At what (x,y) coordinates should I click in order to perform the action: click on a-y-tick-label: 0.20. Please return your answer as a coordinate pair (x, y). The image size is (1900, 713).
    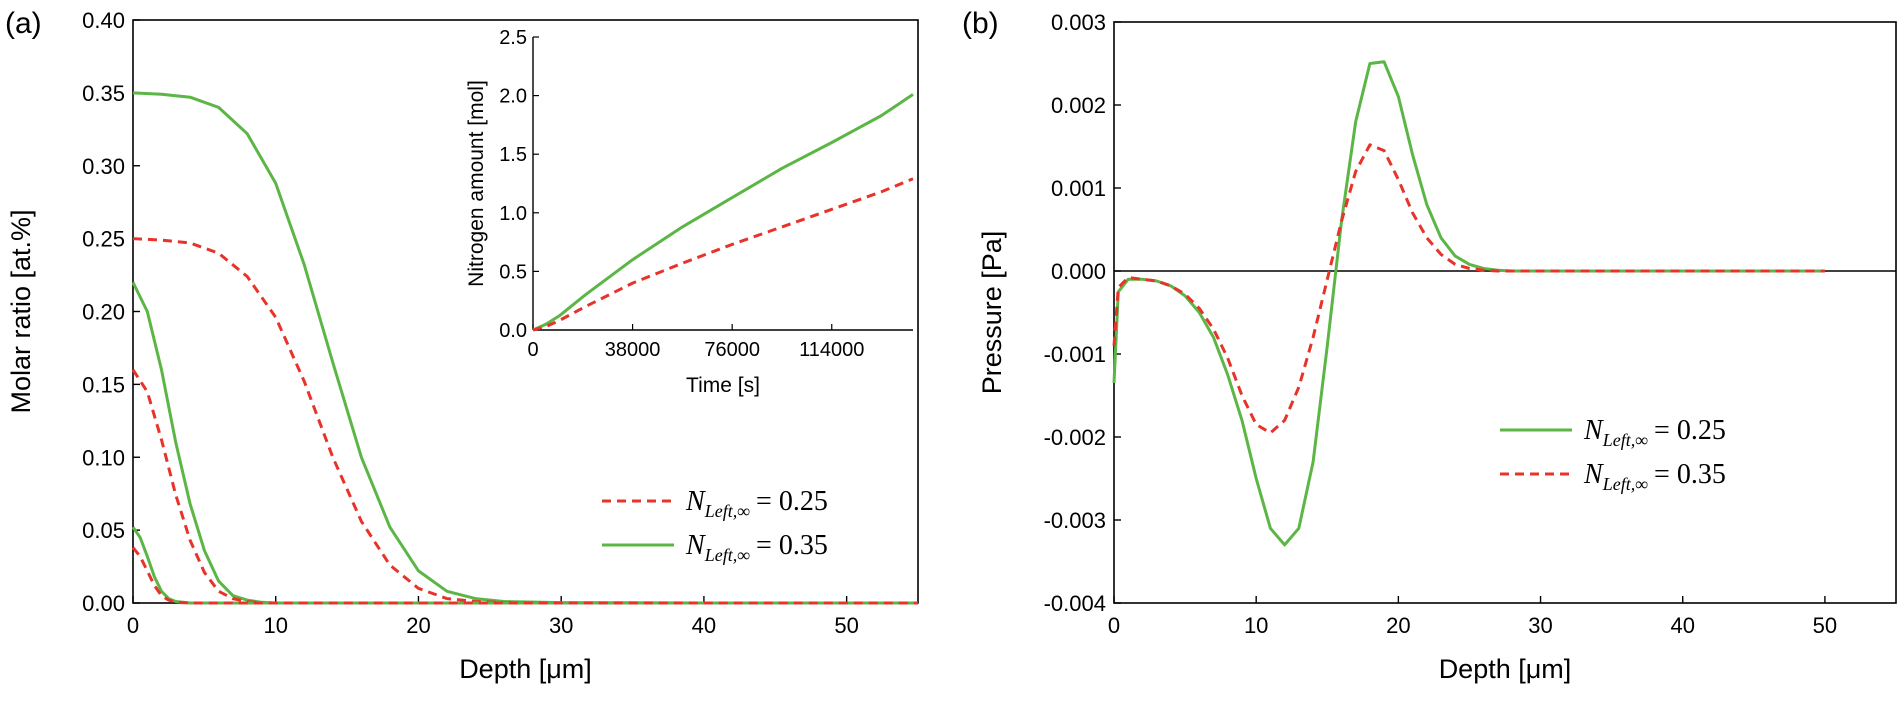
    Looking at the image, I should click on (103, 312).